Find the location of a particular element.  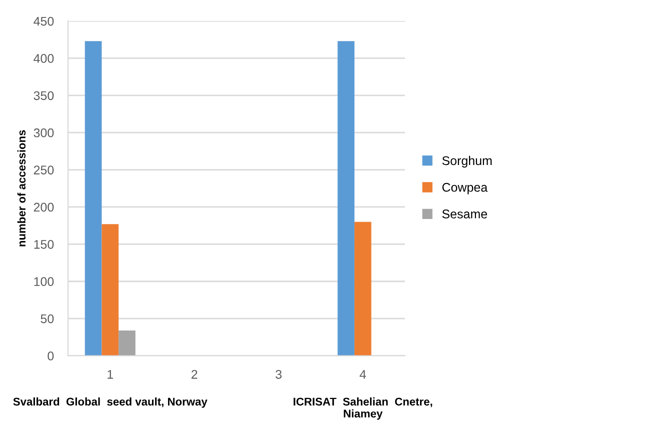

x-tick-label: 1 is located at coordinates (111, 374).